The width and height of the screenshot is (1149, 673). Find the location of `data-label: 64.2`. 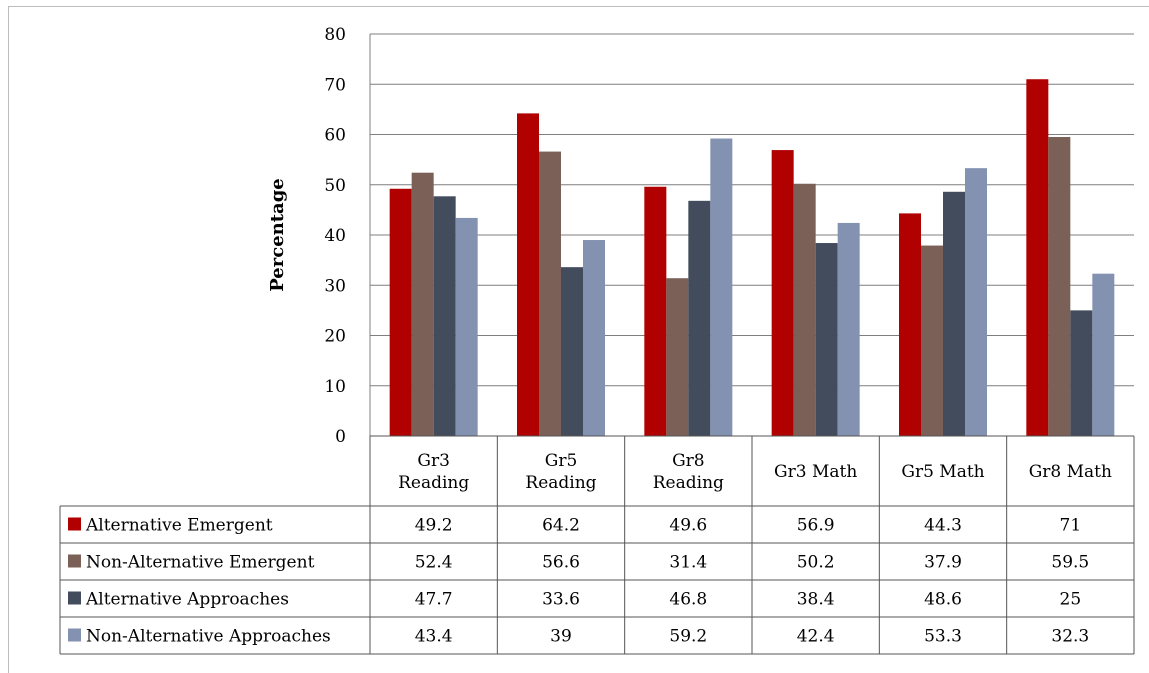

data-label: 64.2 is located at coordinates (561, 526).